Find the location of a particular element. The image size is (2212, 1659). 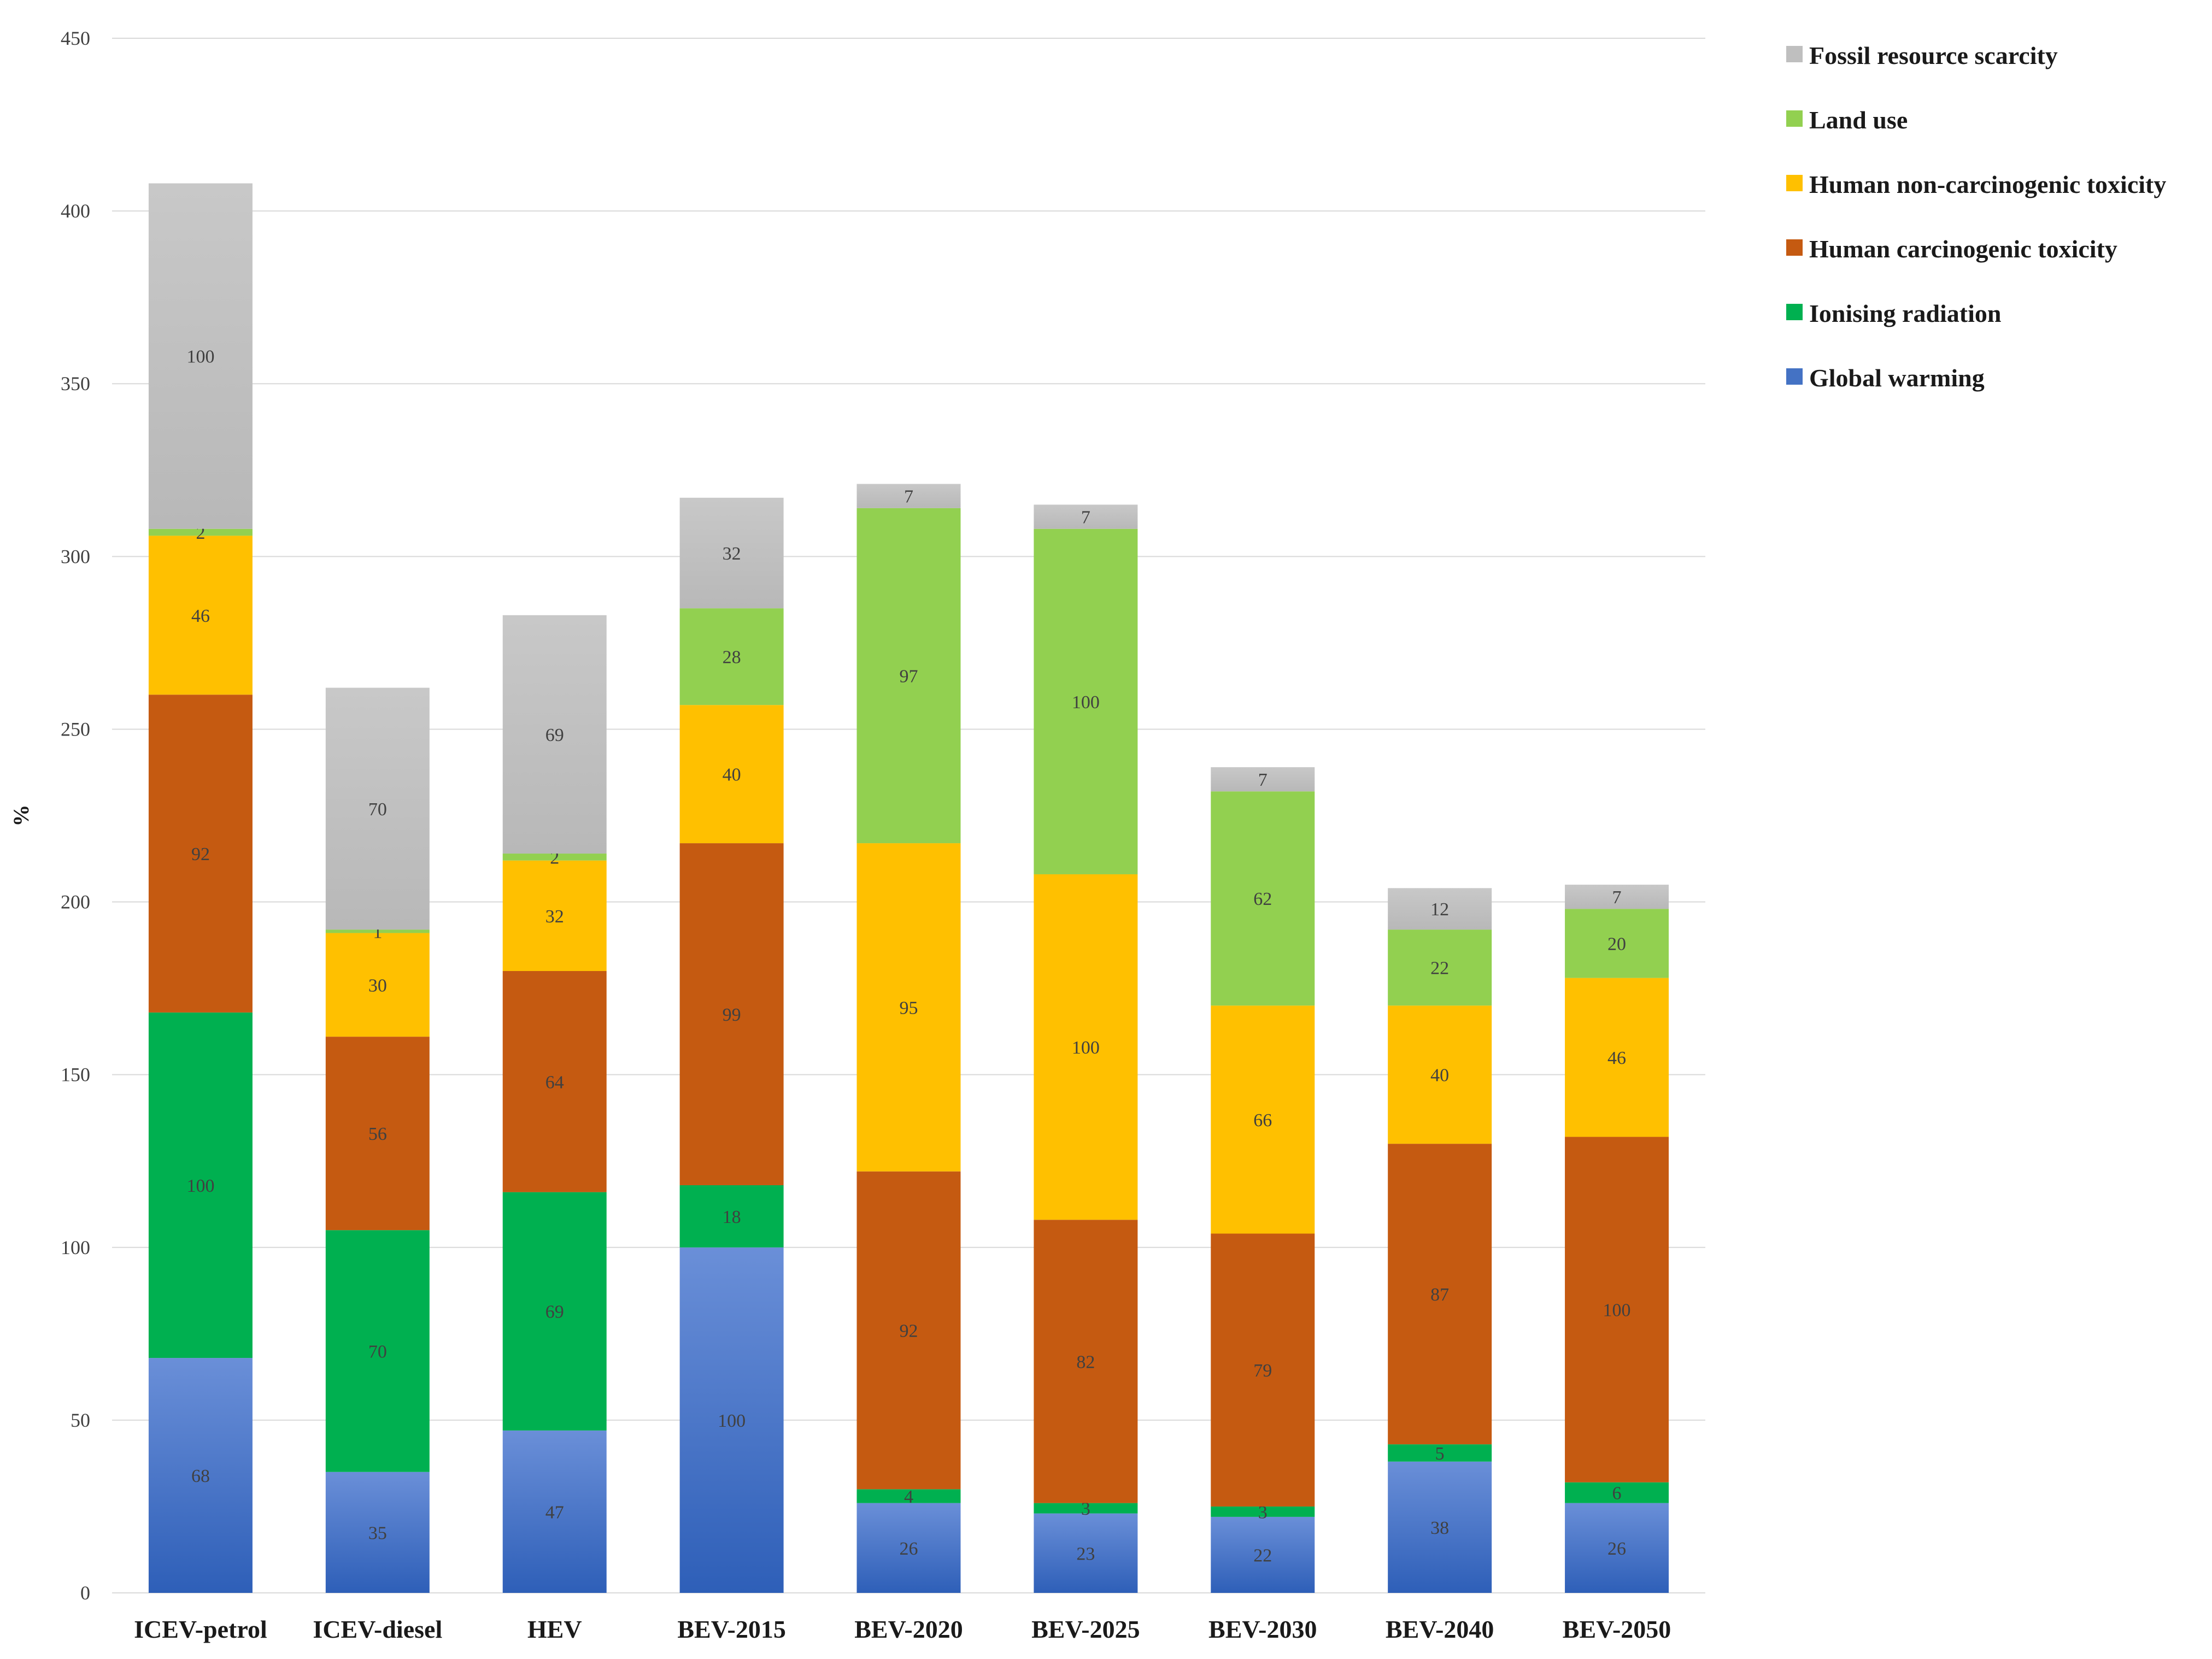

data-label: 69 is located at coordinates (554, 1312).